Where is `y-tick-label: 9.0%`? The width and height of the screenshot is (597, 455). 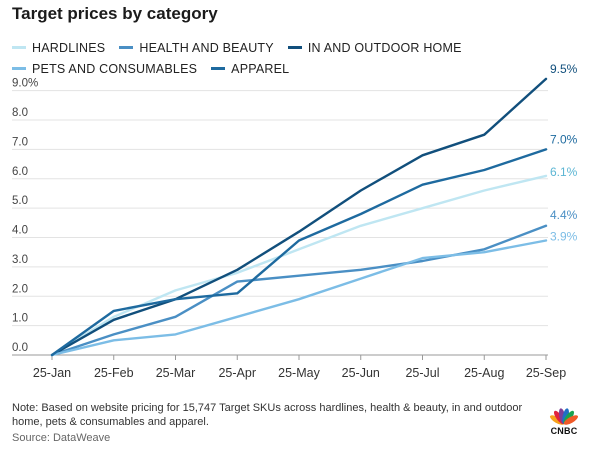
y-tick-label: 9.0% is located at coordinates (25, 84).